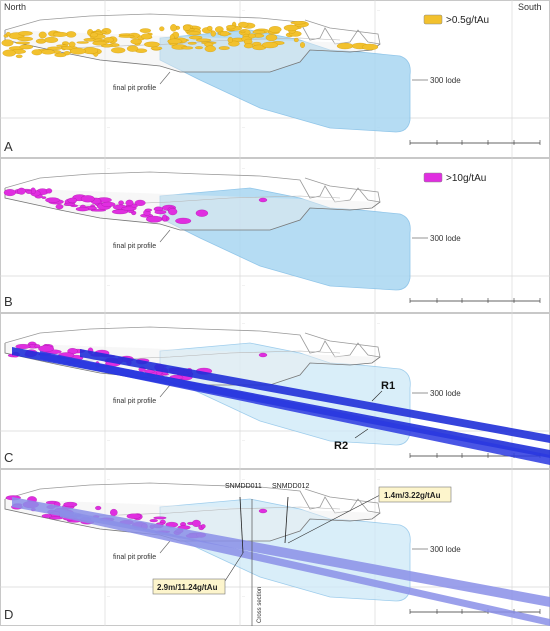 Image resolution: width=550 pixels, height=631 pixels. What do you see at coordinates (8, 614) in the screenshot?
I see `panel-letter: D` at bounding box center [8, 614].